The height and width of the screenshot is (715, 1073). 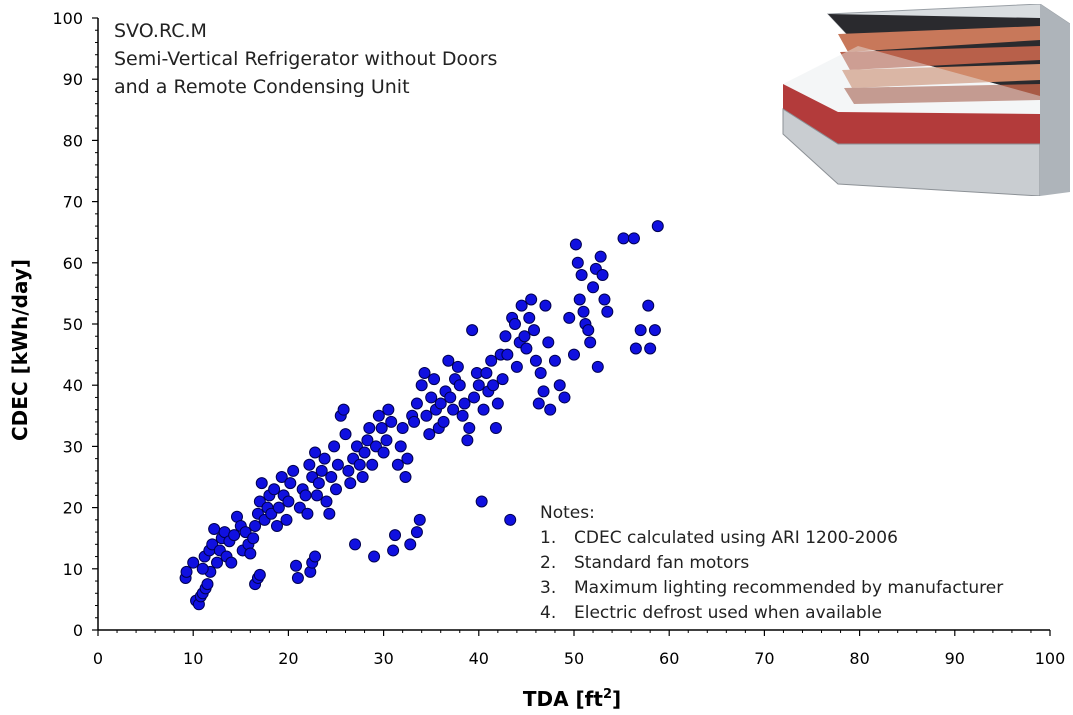 What do you see at coordinates (20, 350) in the screenshot?
I see `y-axis-title: CDEC [kWh/day]` at bounding box center [20, 350].